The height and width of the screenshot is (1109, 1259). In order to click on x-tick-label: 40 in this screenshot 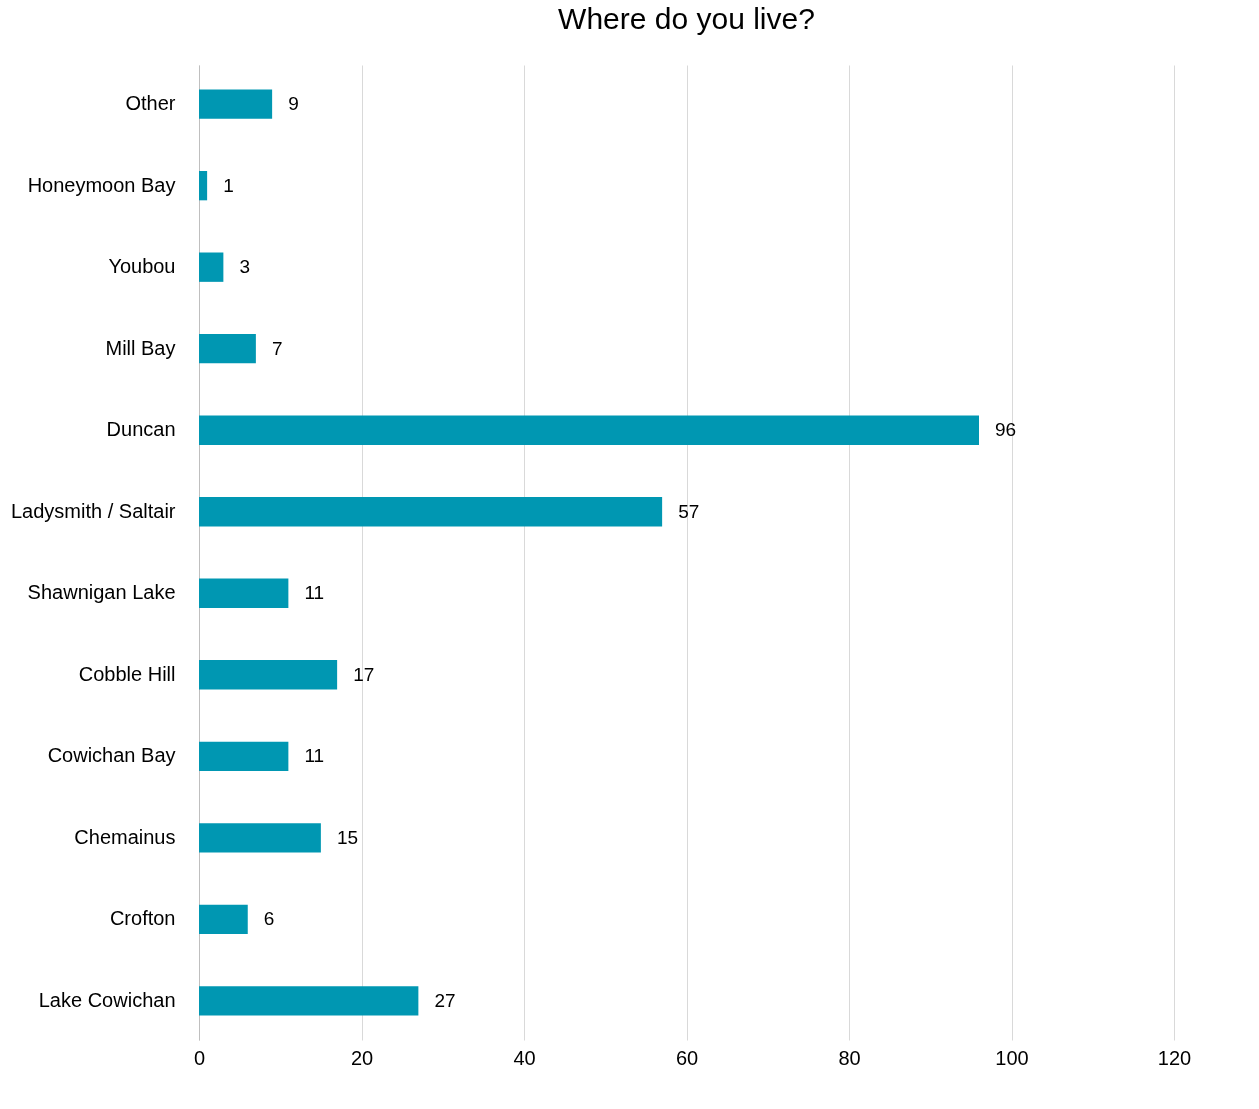, I will do `click(524, 1057)`.